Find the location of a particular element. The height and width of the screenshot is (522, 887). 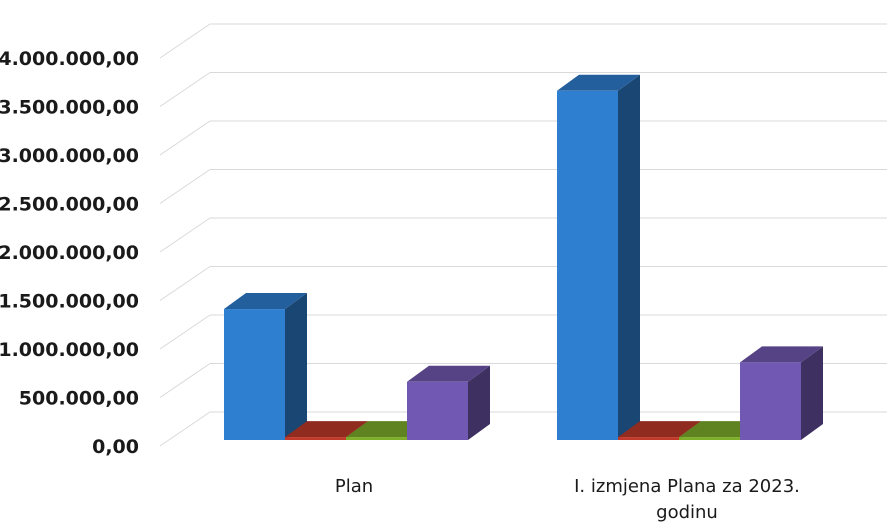

y-tick-label: 3.500.000,00 is located at coordinates (69, 108).